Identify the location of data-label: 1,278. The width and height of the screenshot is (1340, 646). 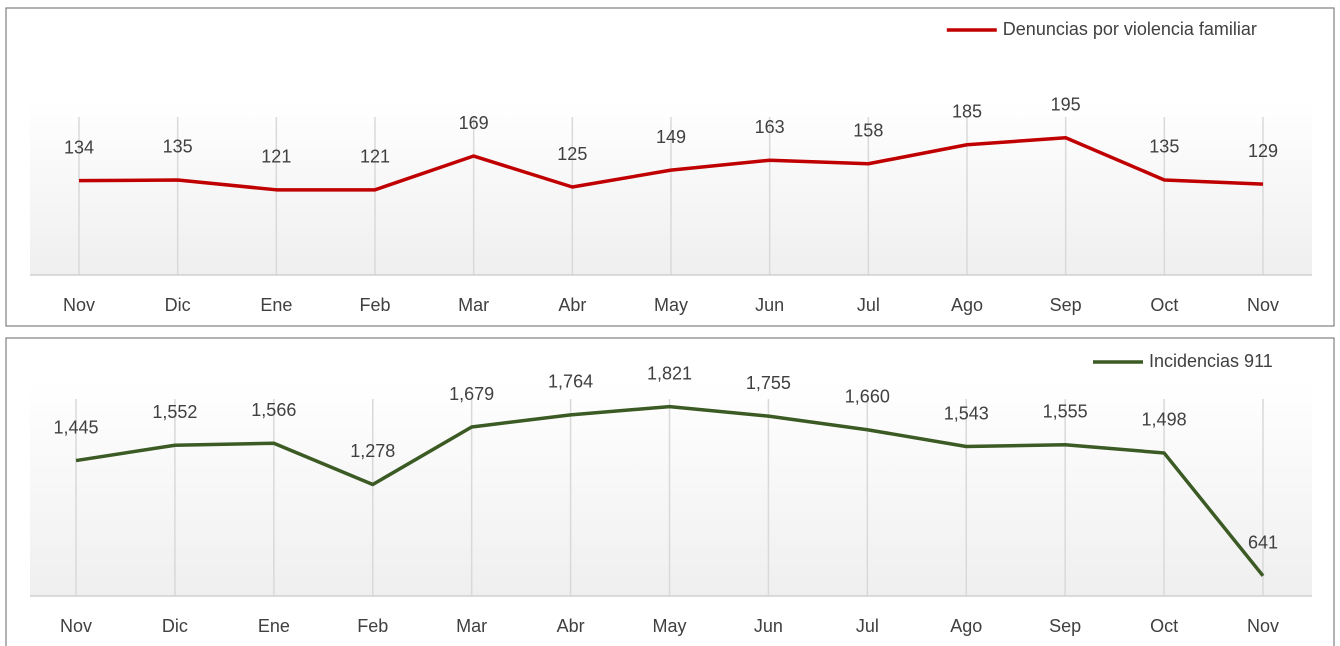
(372, 451).